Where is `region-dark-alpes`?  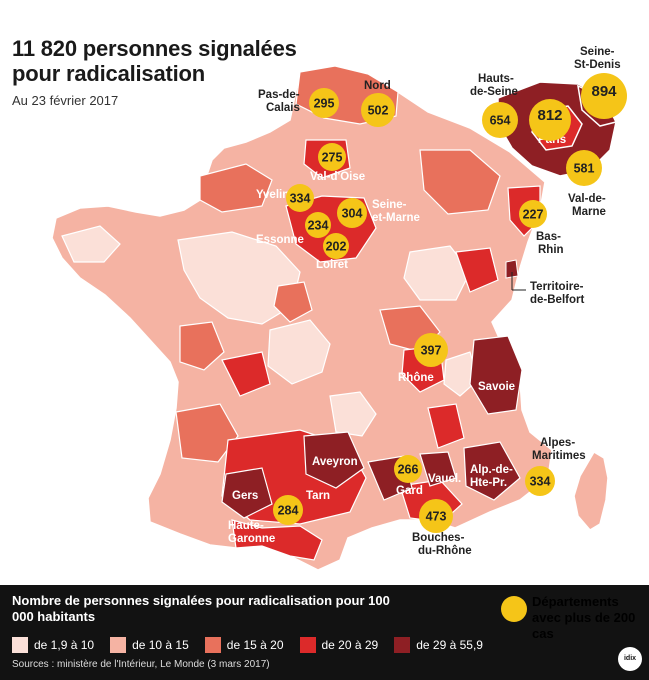 region-dark-alpes is located at coordinates (492, 471).